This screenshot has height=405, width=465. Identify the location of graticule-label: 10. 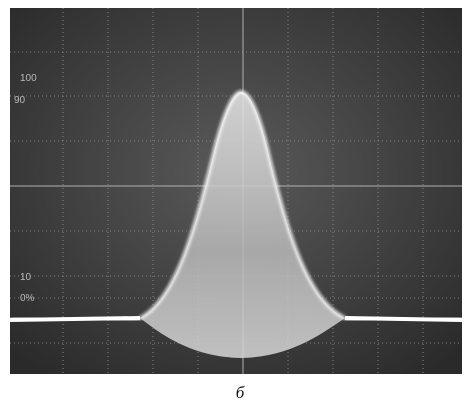
(26, 277).